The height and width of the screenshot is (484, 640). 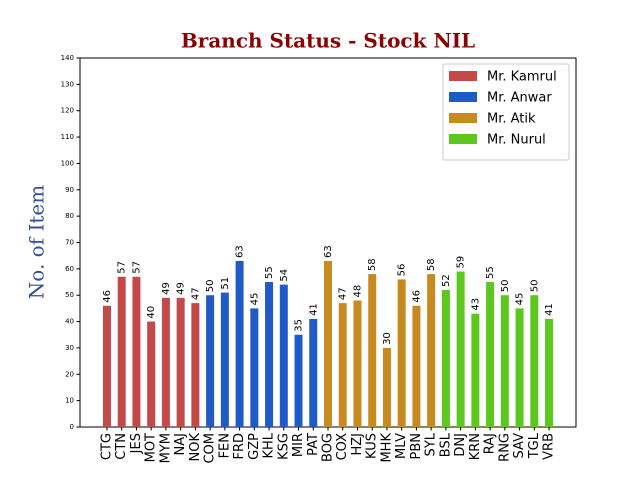 What do you see at coordinates (461, 262) in the screenshot?
I see `value-label: 59` at bounding box center [461, 262].